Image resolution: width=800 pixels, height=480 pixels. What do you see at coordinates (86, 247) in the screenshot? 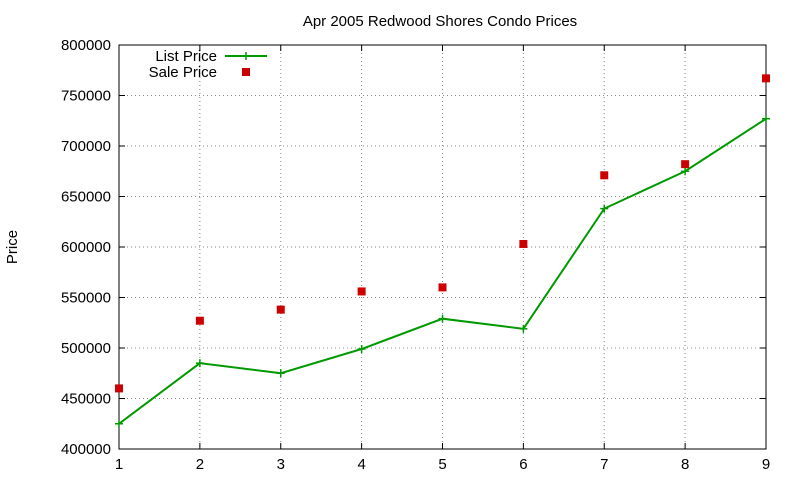
I see `y-tick-label: 600000` at bounding box center [86, 247].